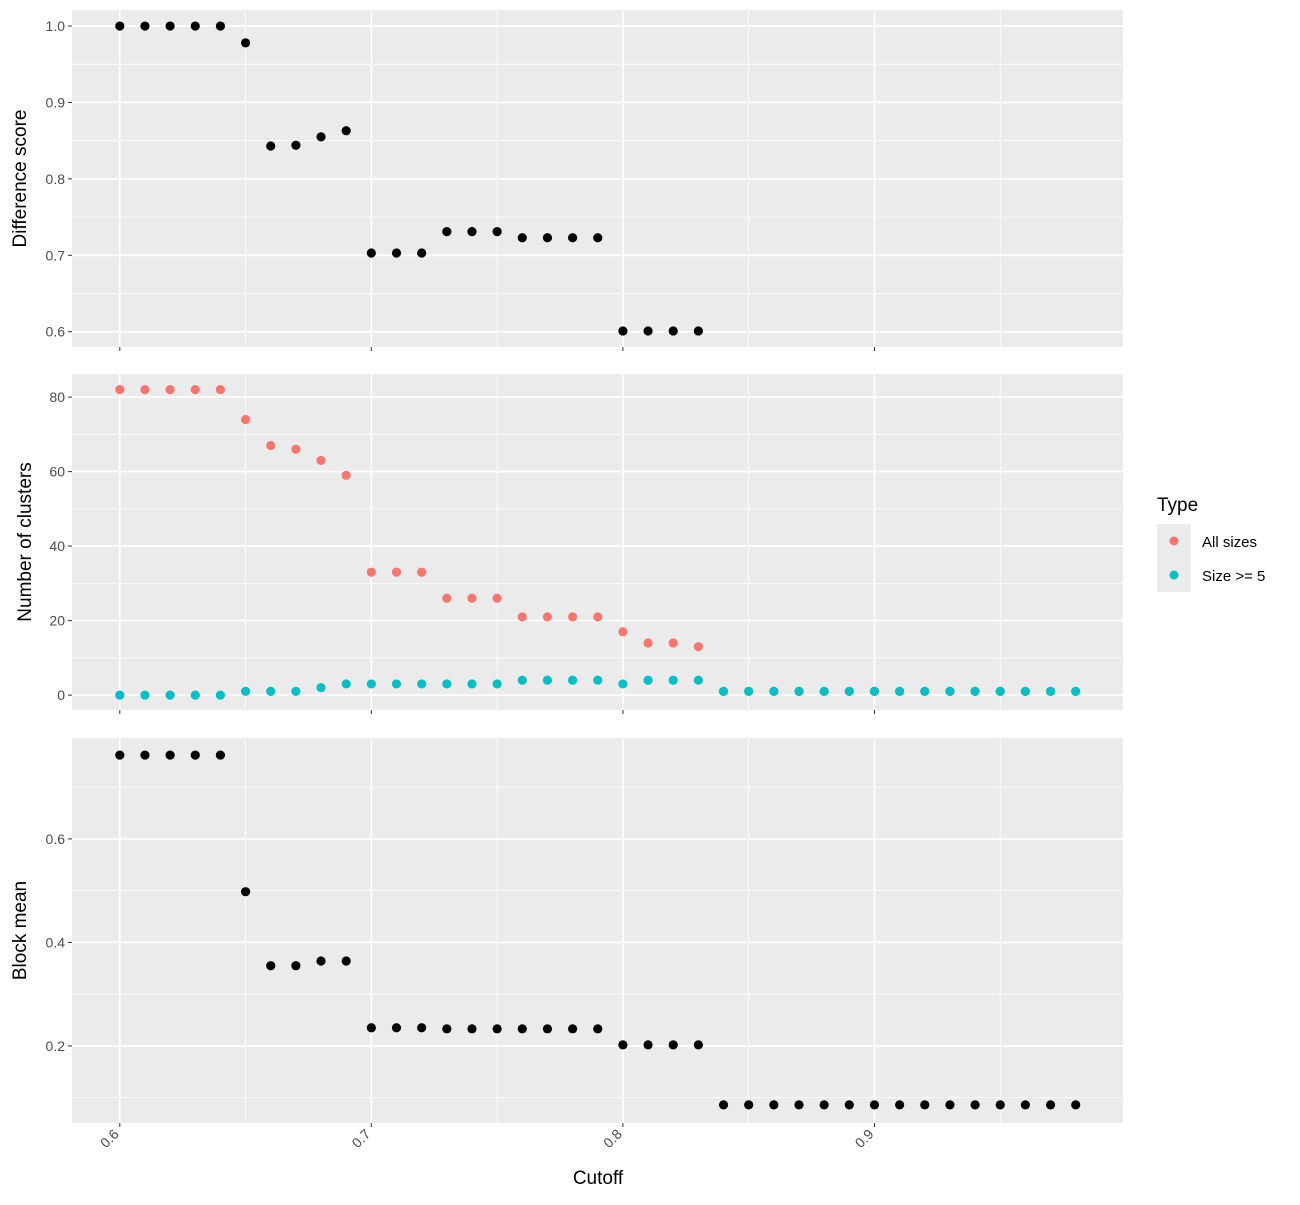 This screenshot has width=1300, height=1205. Describe the element at coordinates (56, 942) in the screenshot. I see `y-tick-label: 0.4` at that location.